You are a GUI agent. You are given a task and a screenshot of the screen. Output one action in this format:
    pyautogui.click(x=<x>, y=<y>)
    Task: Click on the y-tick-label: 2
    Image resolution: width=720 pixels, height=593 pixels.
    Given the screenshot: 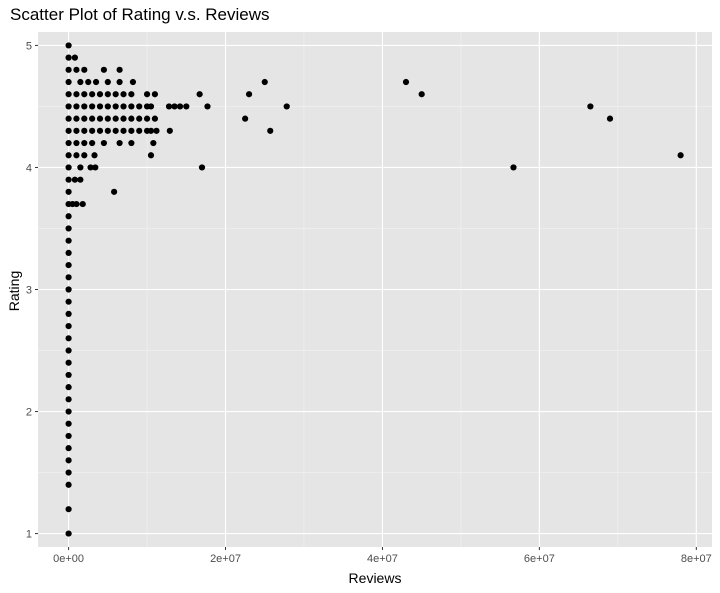 What is the action you would take?
    pyautogui.click(x=29, y=413)
    